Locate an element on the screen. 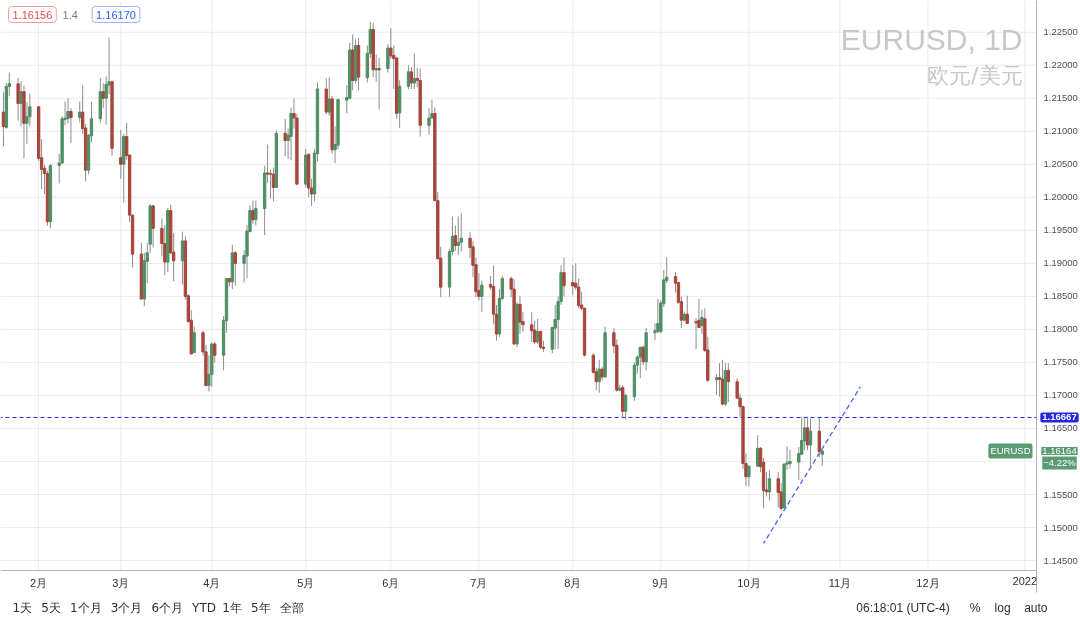 The image size is (1080, 622). y-tick-label: 1.15000 is located at coordinates (1060, 527).